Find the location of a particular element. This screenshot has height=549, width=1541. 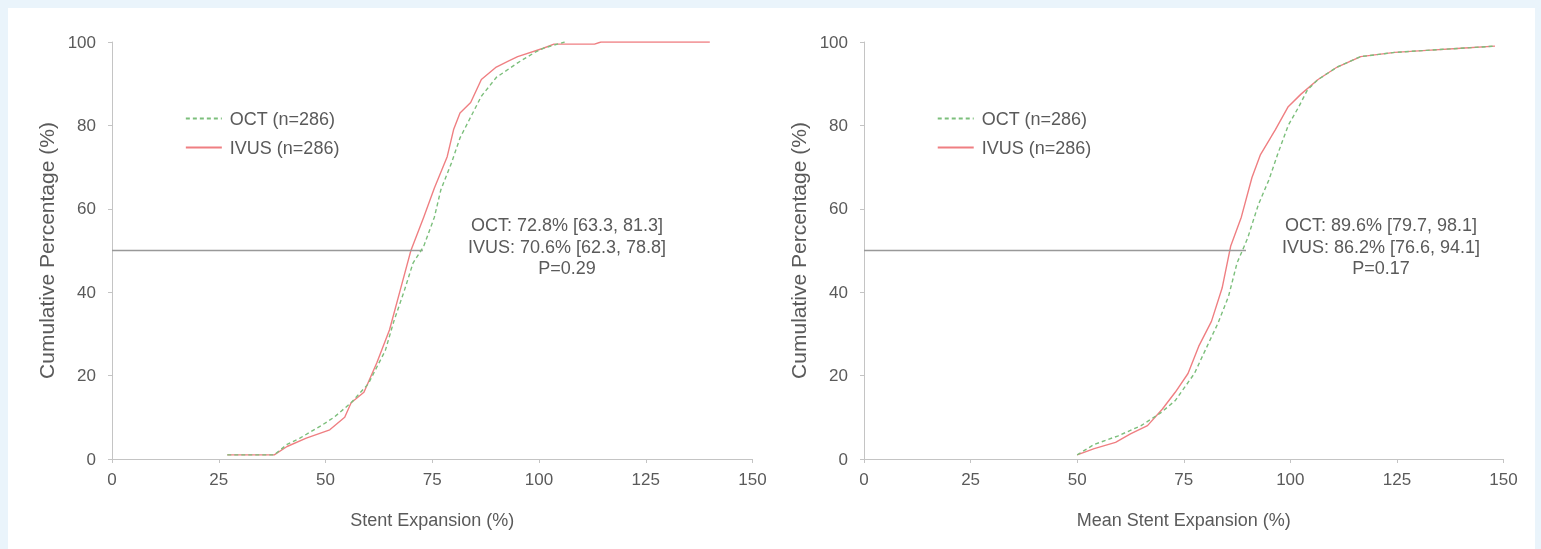

annotation: P=0.17 is located at coordinates (1380, 268).